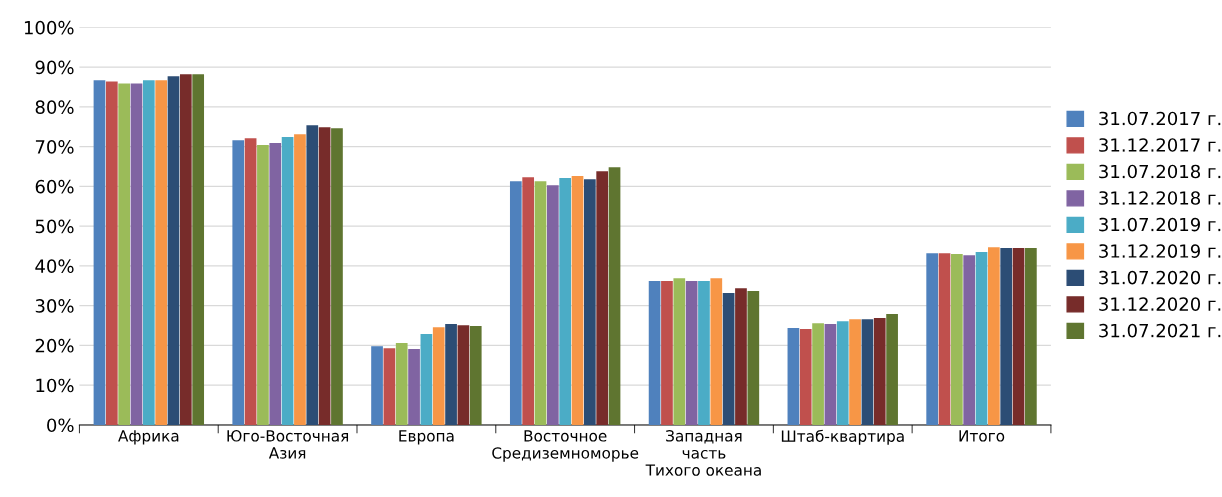  What do you see at coordinates (54, 67) in the screenshot?
I see `y-tick-label: 90%` at bounding box center [54, 67].